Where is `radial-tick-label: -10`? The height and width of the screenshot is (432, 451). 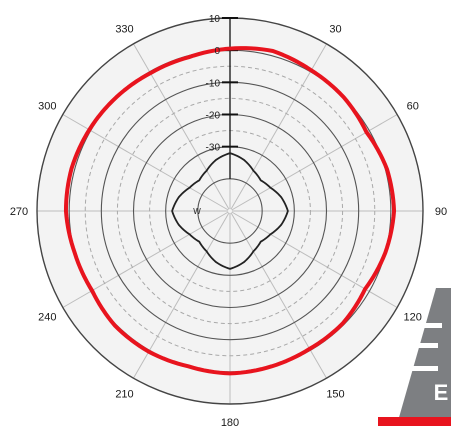
radial-tick-label: -10 is located at coordinates (213, 83).